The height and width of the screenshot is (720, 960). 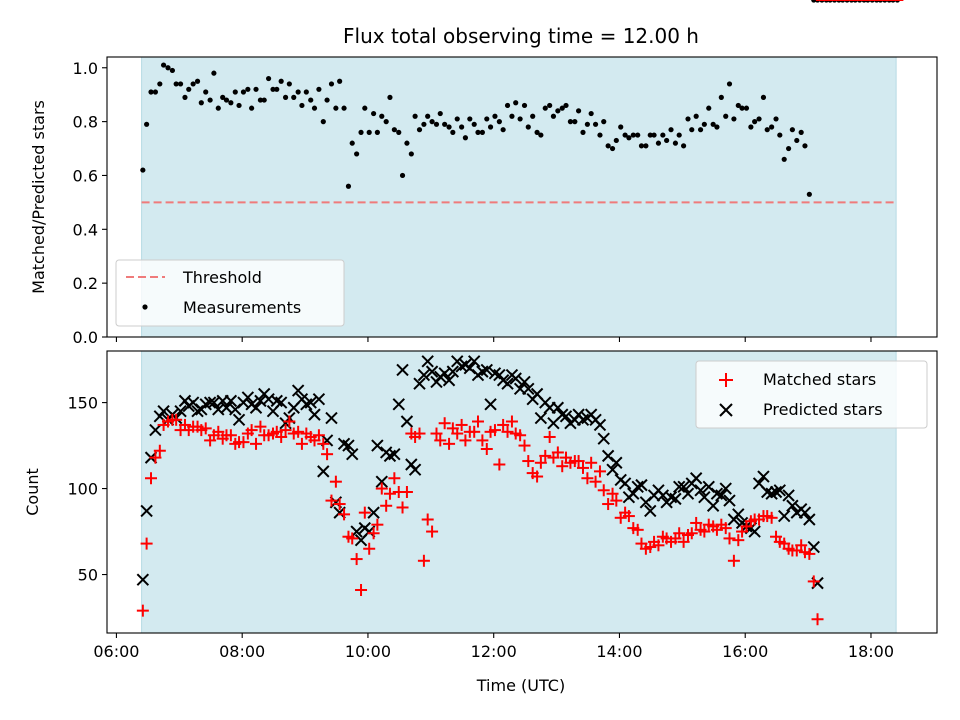 I want to click on x-tick-label: 12:00, so click(x=494, y=651).